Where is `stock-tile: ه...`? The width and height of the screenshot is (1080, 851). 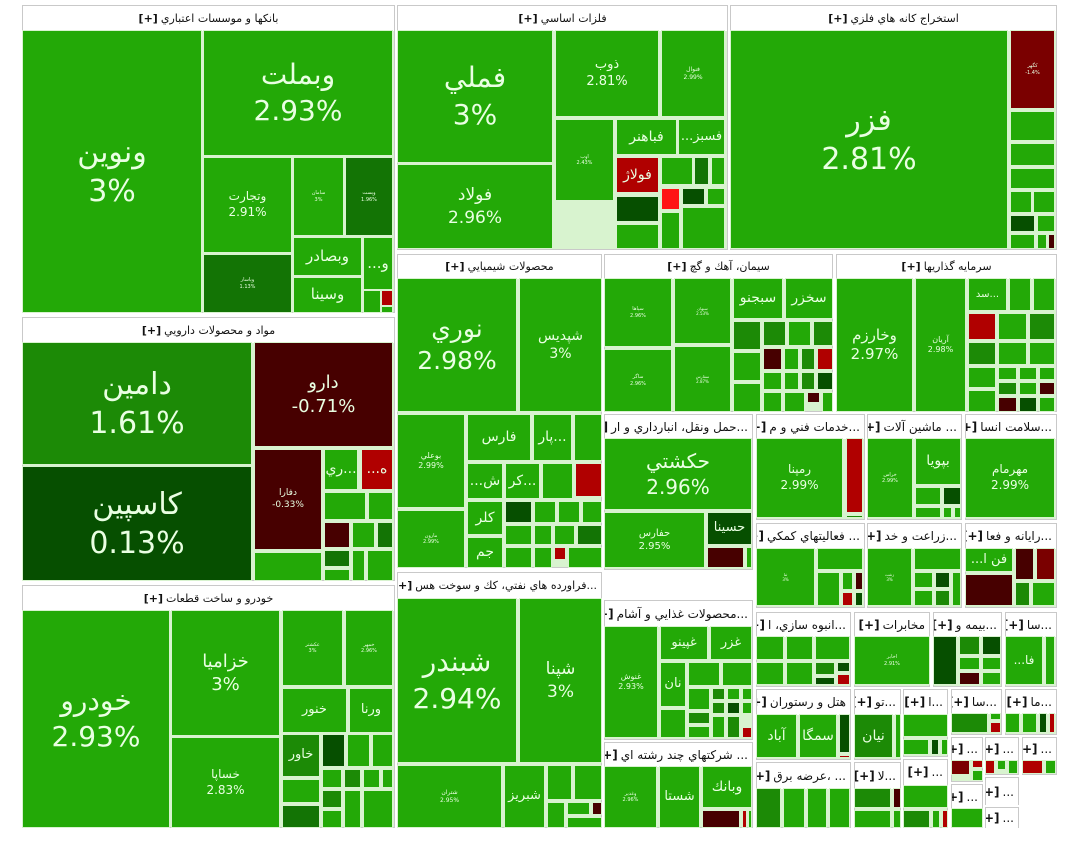 stock-tile: ه... is located at coordinates (377, 469).